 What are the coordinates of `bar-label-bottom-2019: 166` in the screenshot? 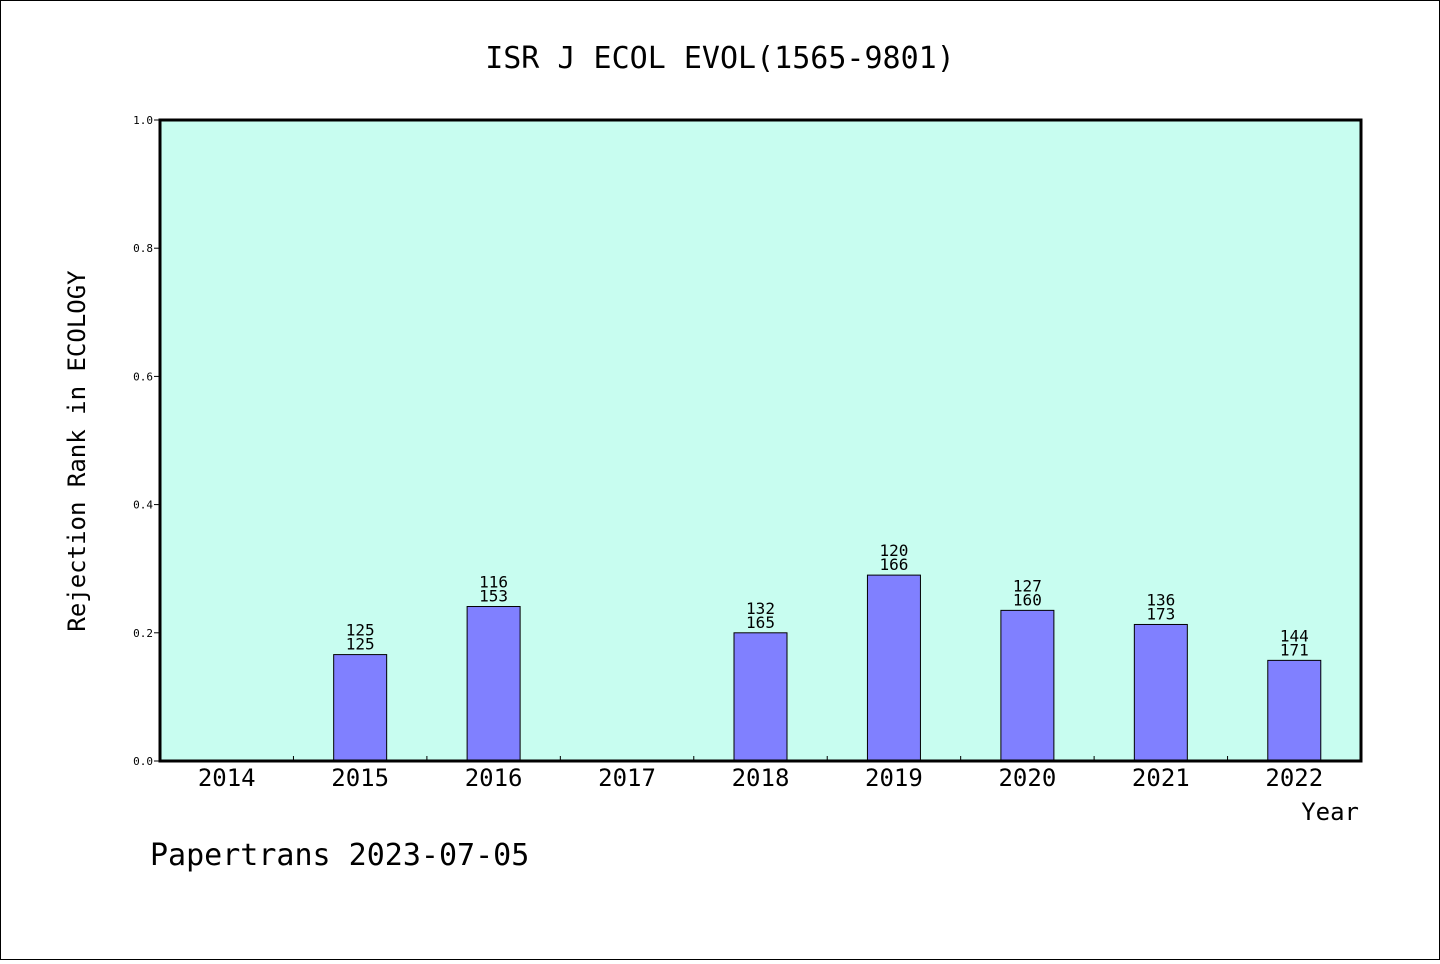 It's located at (893, 564).